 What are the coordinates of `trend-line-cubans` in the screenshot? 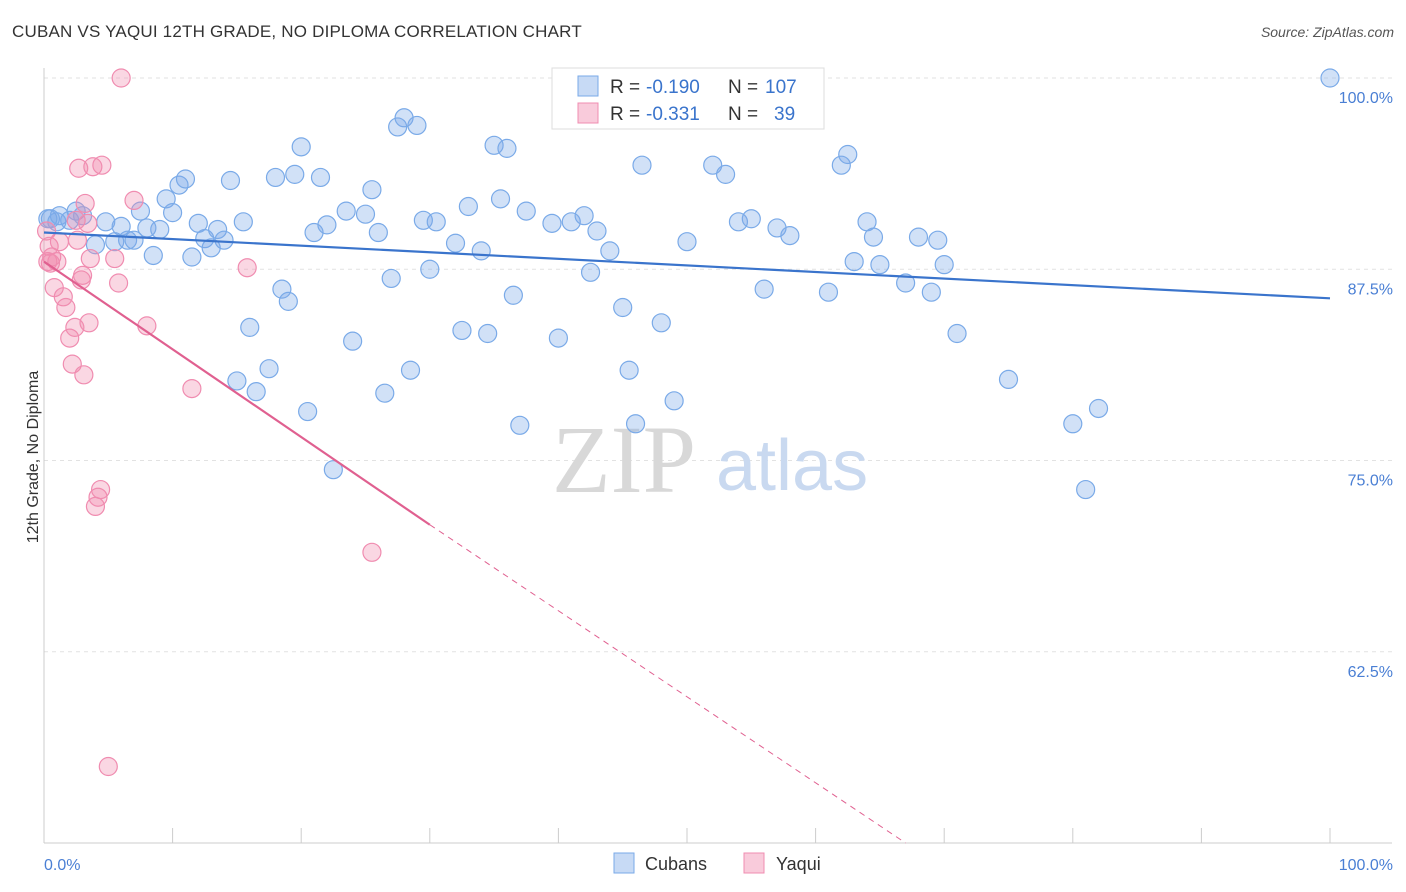 It's located at (687, 265).